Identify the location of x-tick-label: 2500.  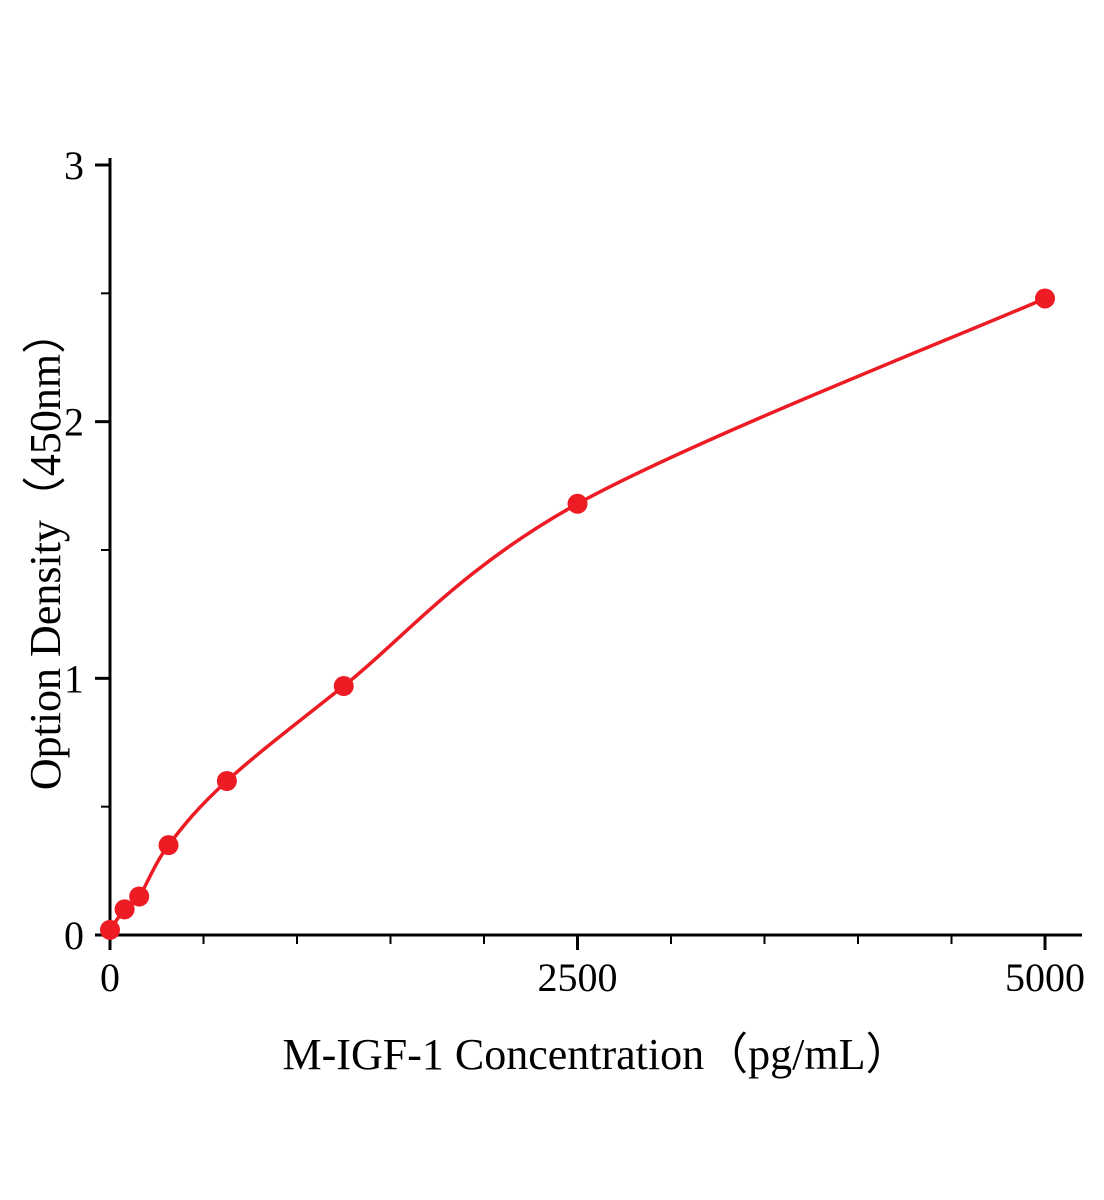
(578, 977).